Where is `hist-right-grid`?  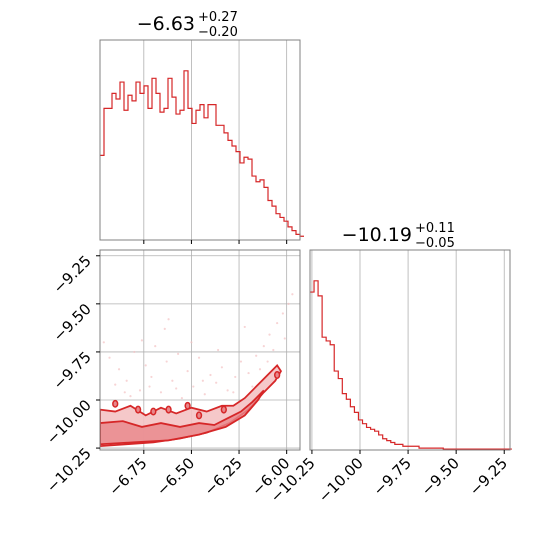 hist-right-grid is located at coordinates (408, 350).